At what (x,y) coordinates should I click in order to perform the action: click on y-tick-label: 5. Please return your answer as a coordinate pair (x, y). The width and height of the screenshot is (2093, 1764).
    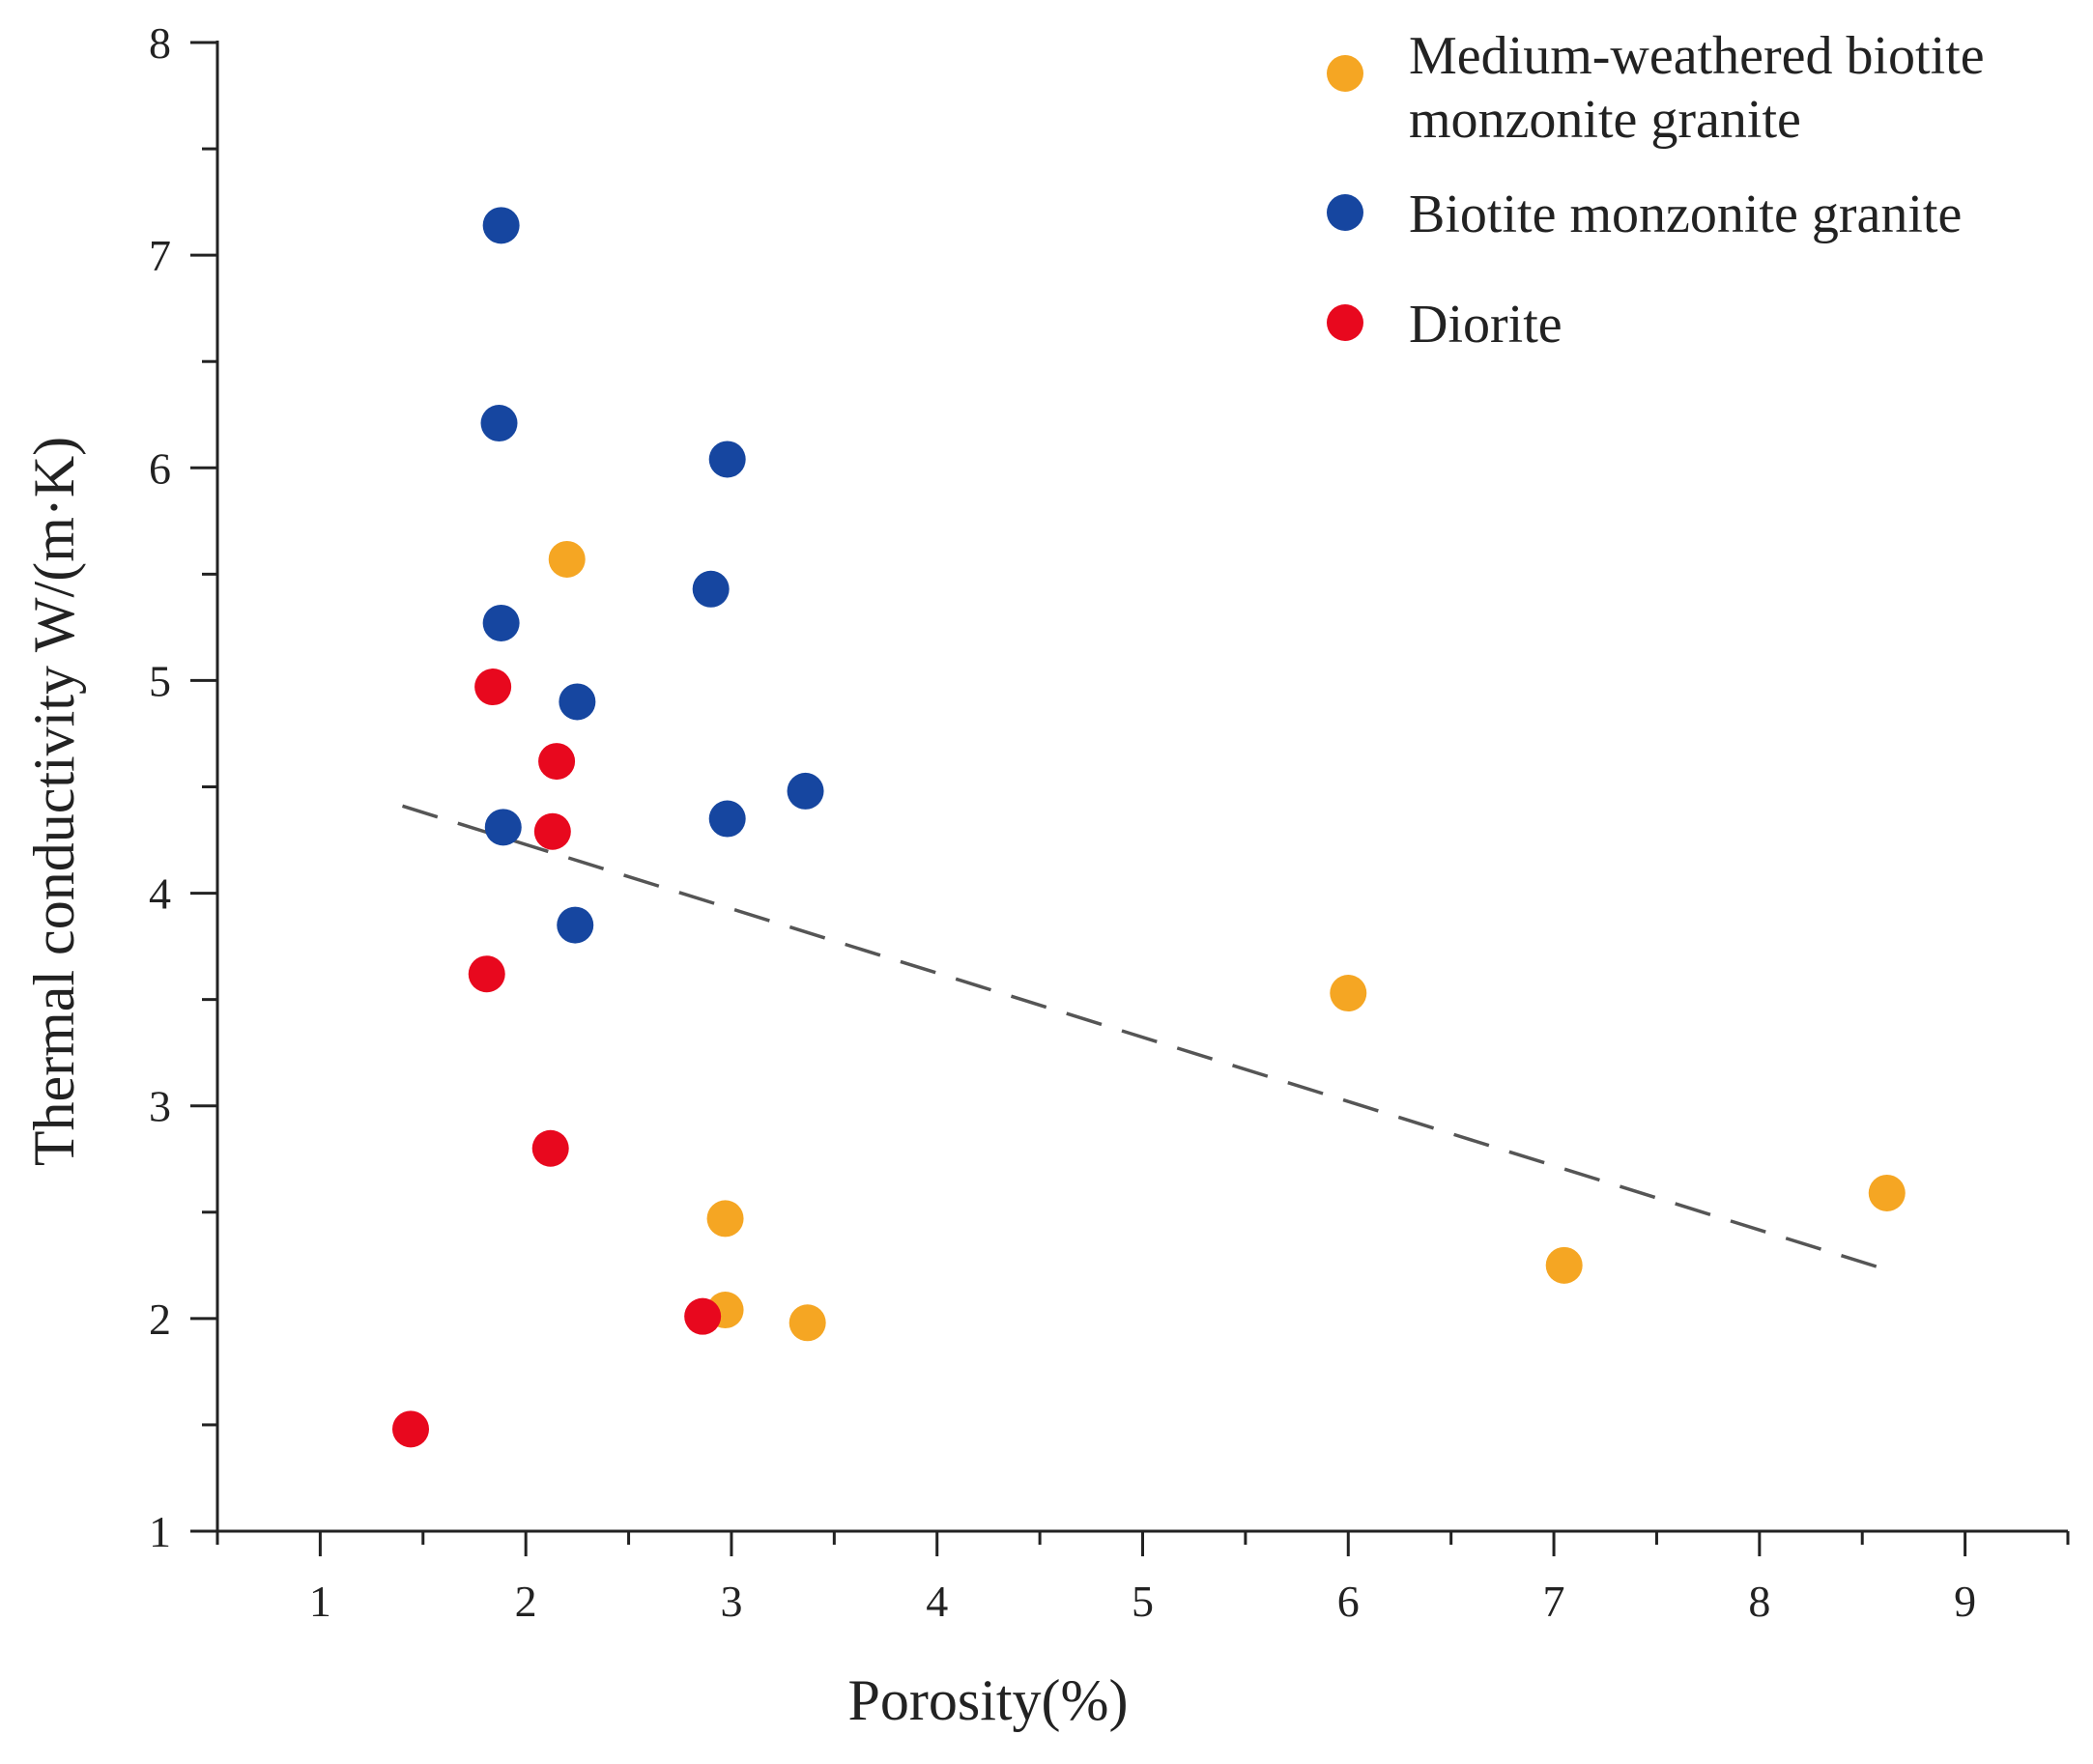
    Looking at the image, I should click on (160, 680).